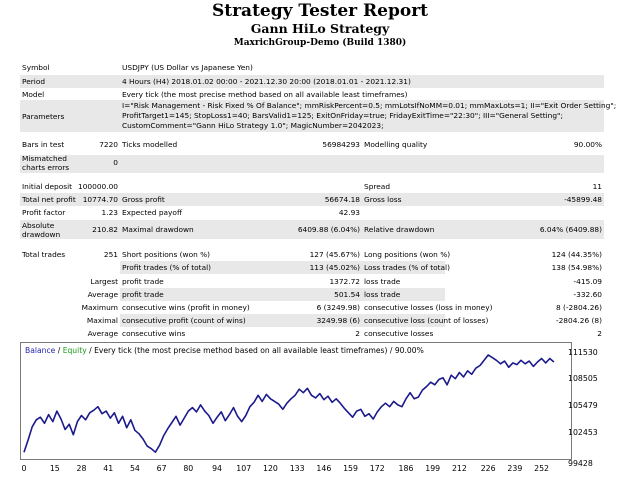  I want to click on net-profit-value: 10774.70, so click(100, 199).